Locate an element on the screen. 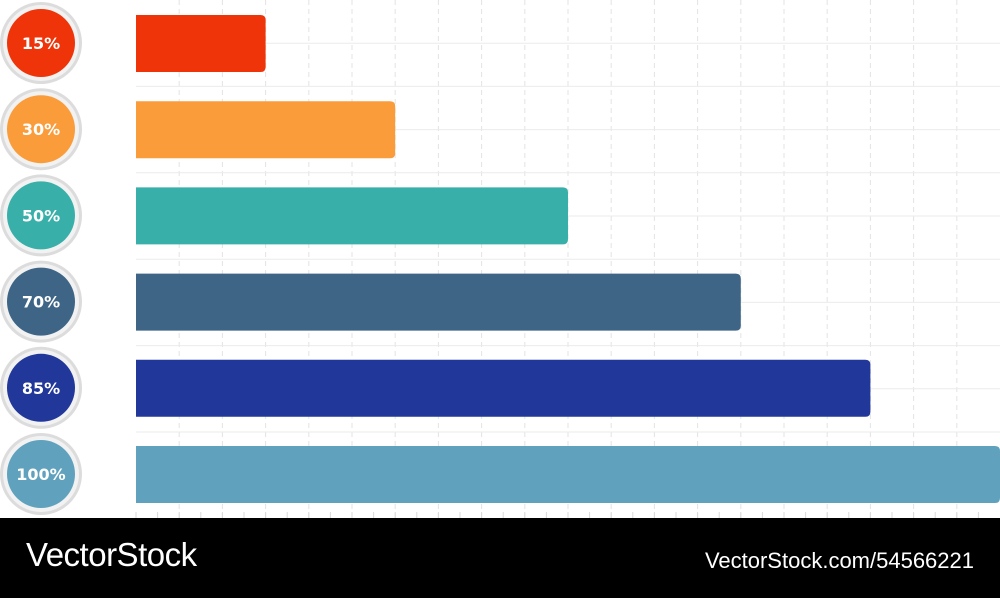 This screenshot has width=1000, height=598. watermark-footer: VectorStock VectorStock.com/54566221 is located at coordinates (500, 558).